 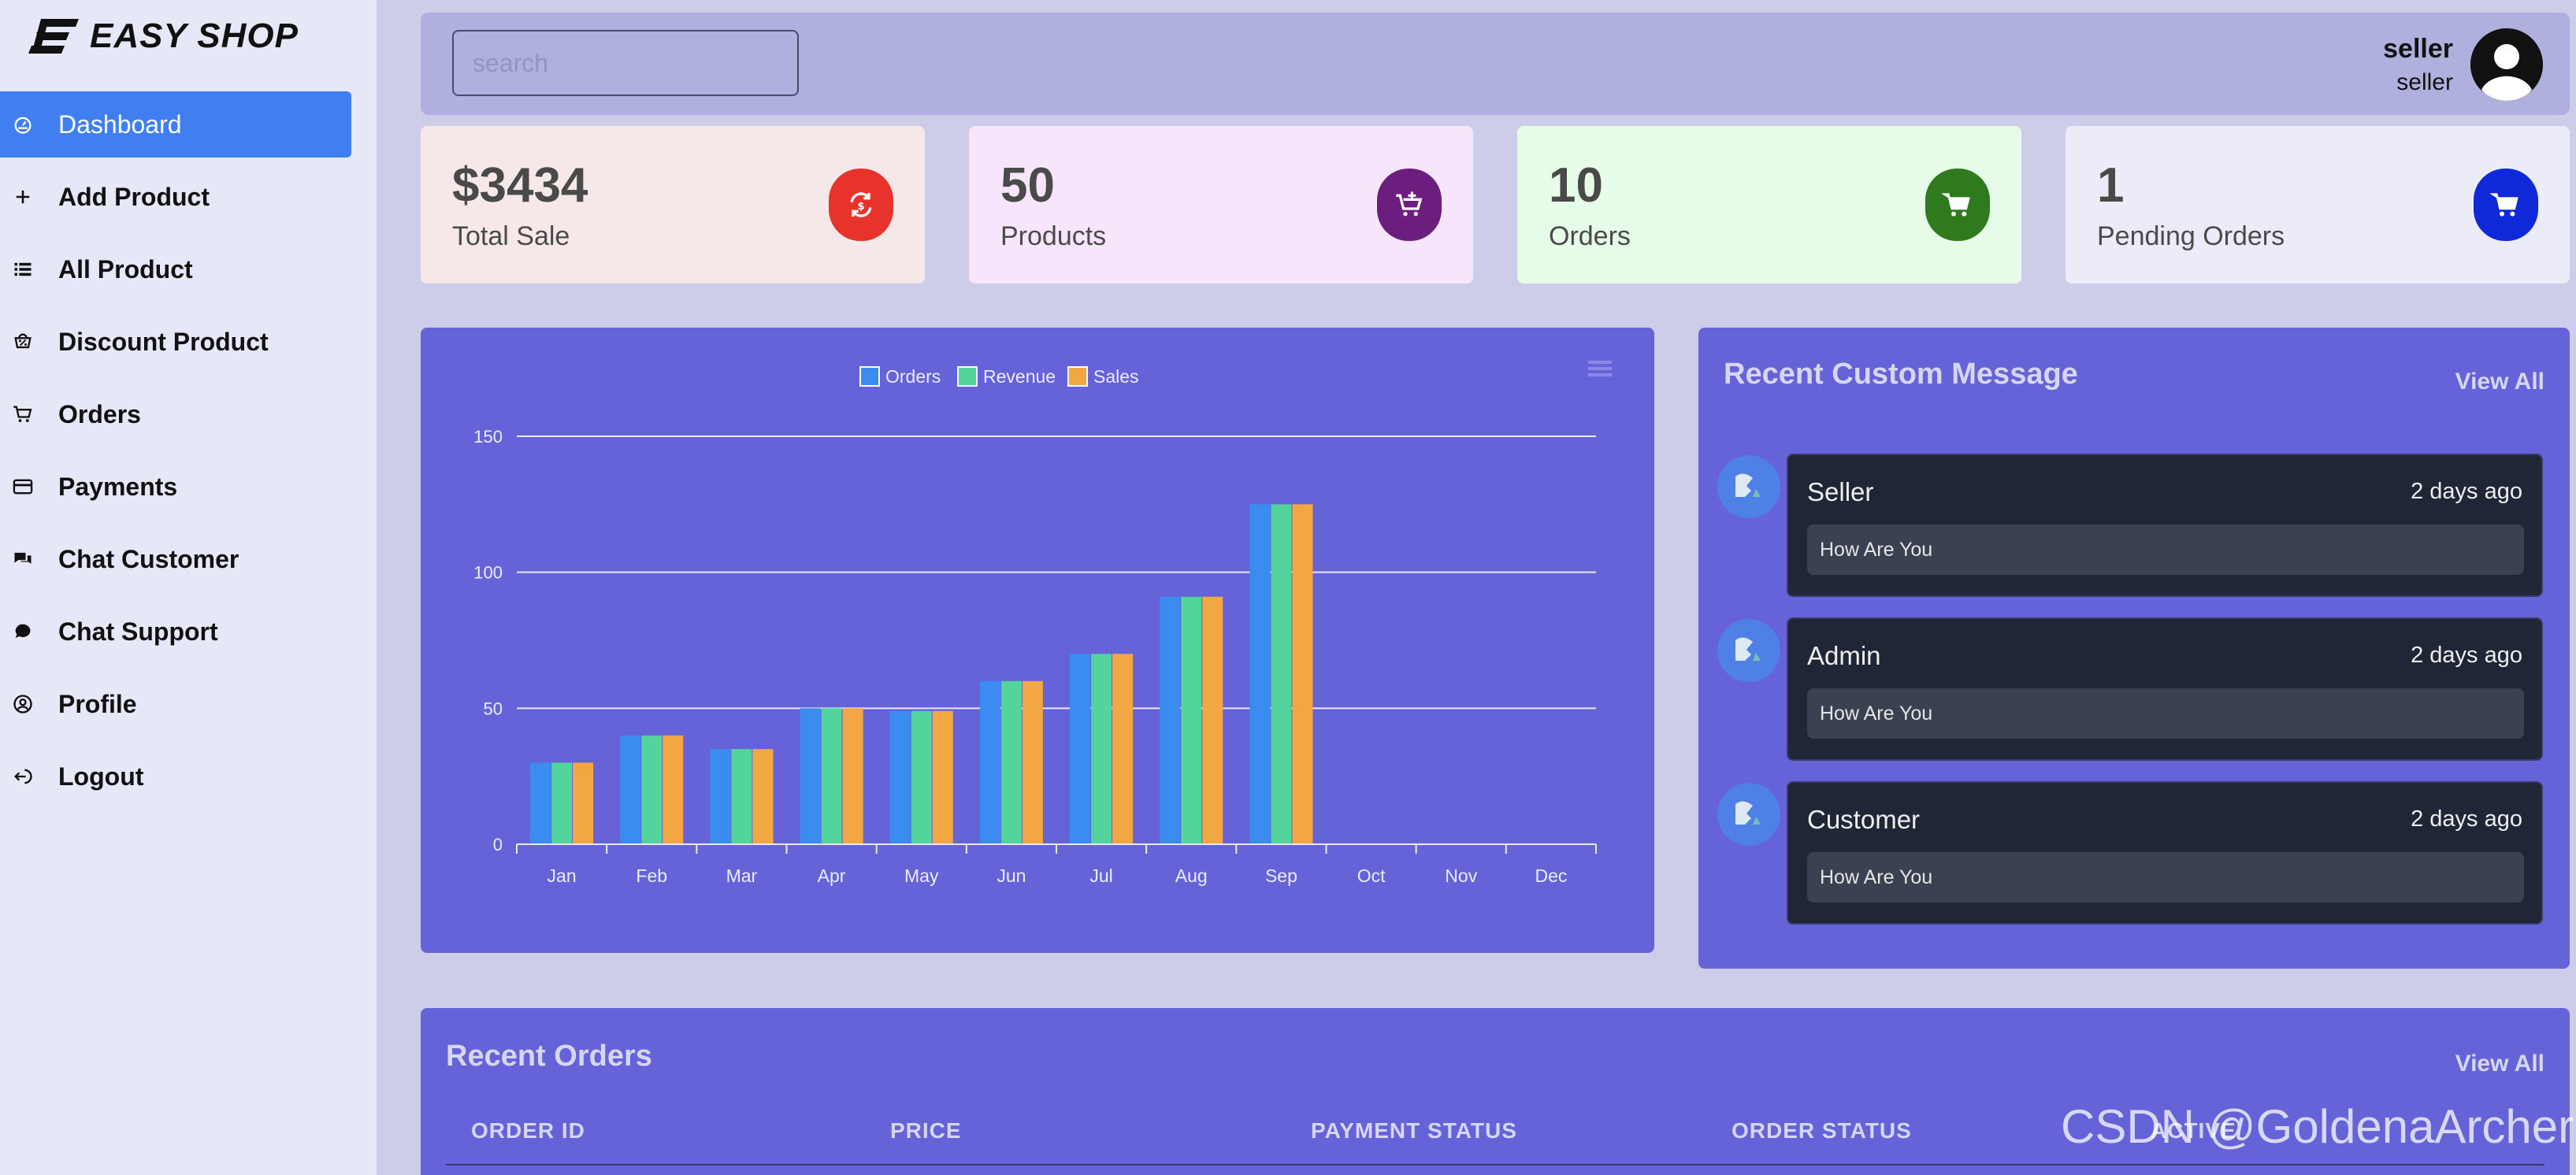 What do you see at coordinates (175, 124) in the screenshot?
I see `sidebar-item-dashboard: Dashboard` at bounding box center [175, 124].